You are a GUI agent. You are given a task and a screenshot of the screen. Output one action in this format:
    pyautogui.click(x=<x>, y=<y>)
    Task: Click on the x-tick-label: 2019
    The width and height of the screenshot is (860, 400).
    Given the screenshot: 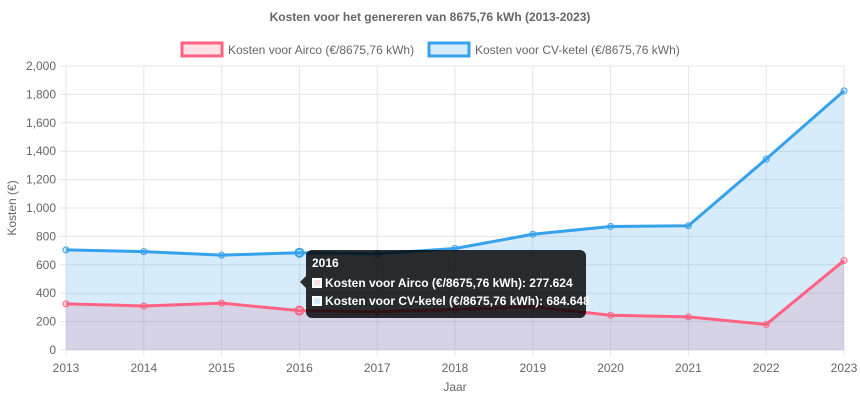 What is the action you would take?
    pyautogui.click(x=532, y=368)
    